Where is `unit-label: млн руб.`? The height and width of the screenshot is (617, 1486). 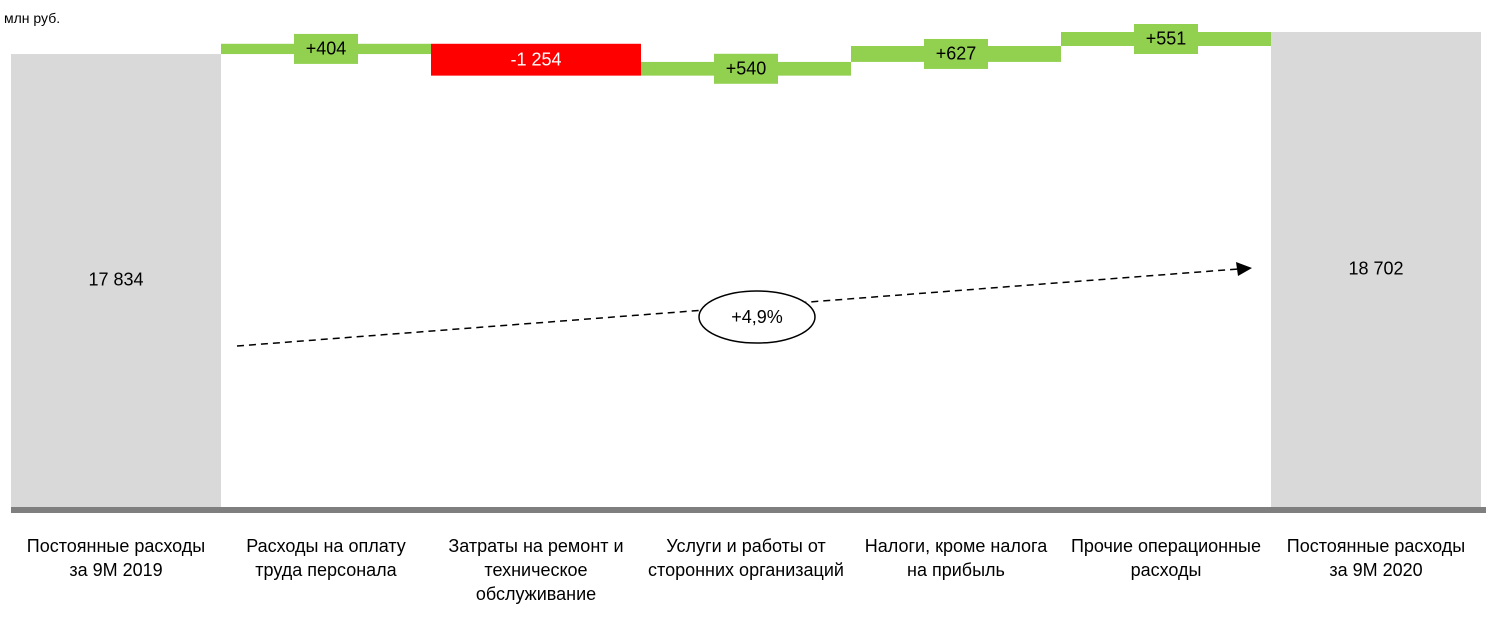 unit-label: млн руб. is located at coordinates (32, 18).